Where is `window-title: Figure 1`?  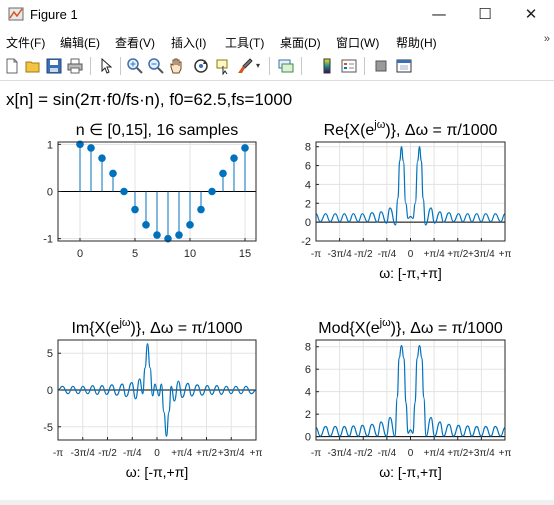 window-title: Figure 1 is located at coordinates (54, 14).